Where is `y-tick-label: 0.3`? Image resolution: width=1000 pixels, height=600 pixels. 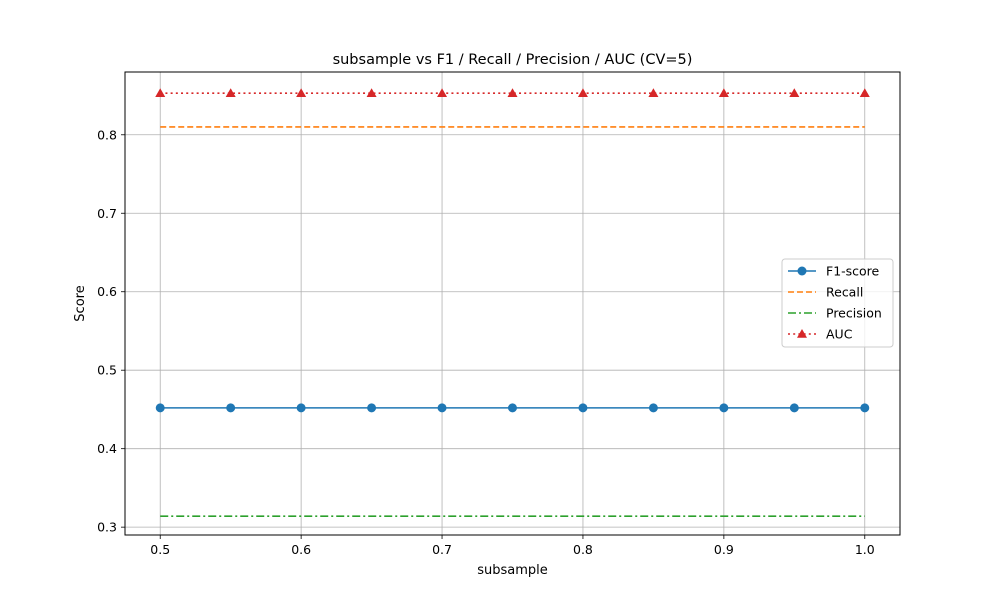 y-tick-label: 0.3 is located at coordinates (107, 527).